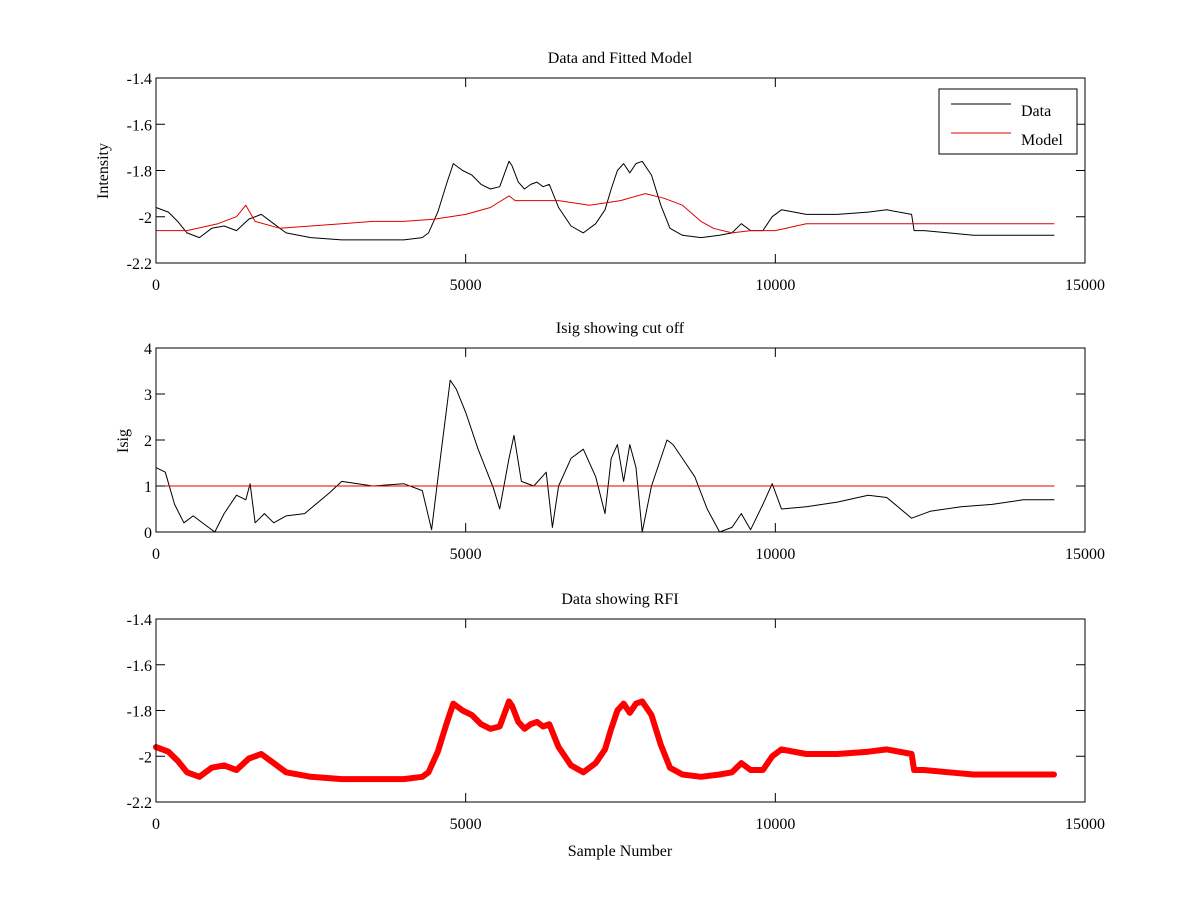 This screenshot has height=905, width=1200. What do you see at coordinates (148, 349) in the screenshot?
I see `y-tick-label: 4` at bounding box center [148, 349].